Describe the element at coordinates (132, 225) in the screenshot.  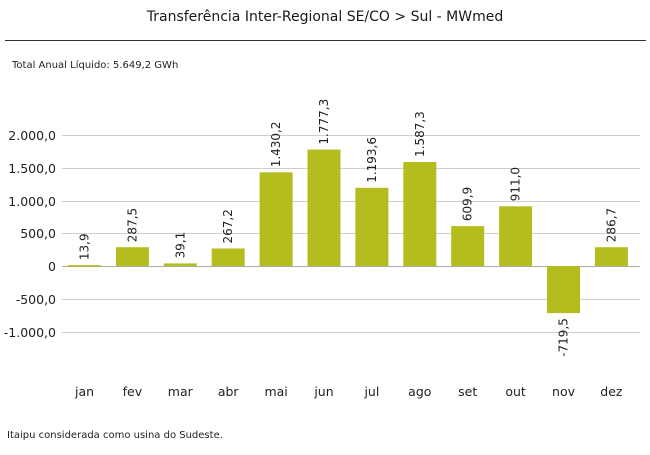
I see `data-label: 287,5` at that location.